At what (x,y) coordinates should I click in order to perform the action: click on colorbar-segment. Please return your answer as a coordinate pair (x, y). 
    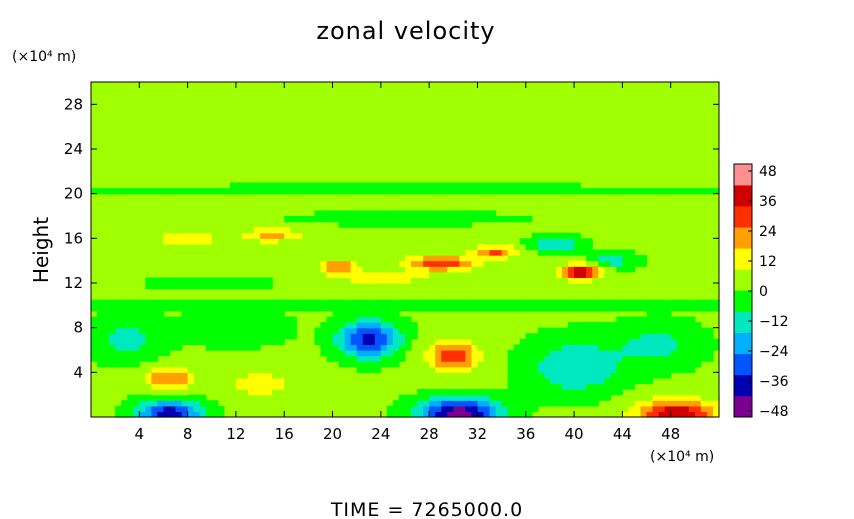
    Looking at the image, I should click on (743, 280).